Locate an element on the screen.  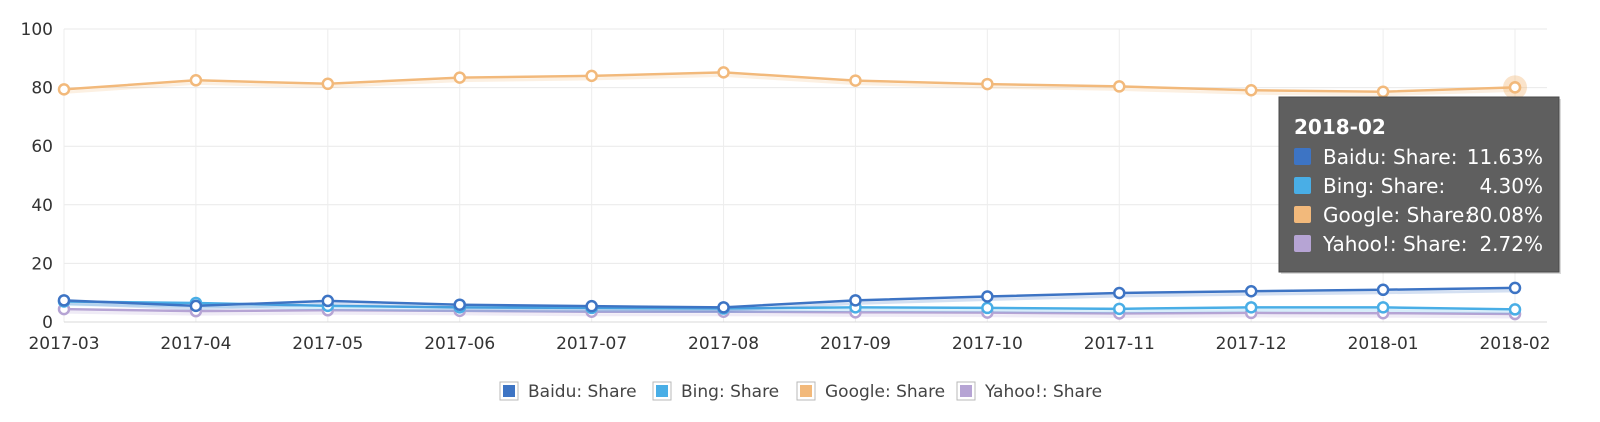
y-tick-label: 60 is located at coordinates (42, 147).